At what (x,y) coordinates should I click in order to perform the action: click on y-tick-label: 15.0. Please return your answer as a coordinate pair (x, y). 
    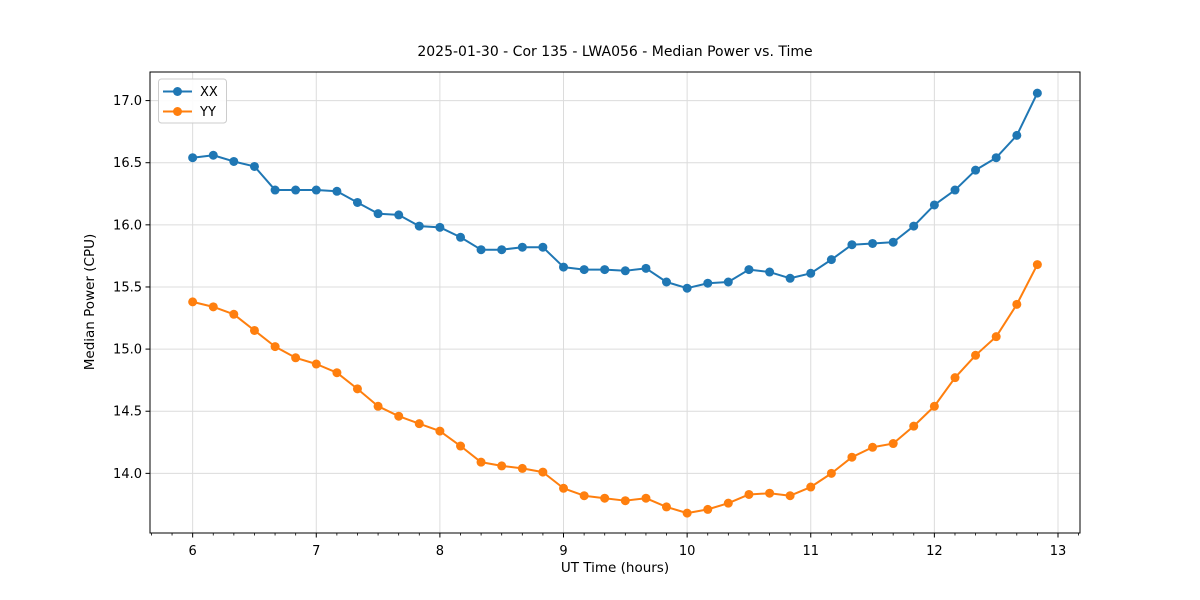
    Looking at the image, I should click on (127, 350).